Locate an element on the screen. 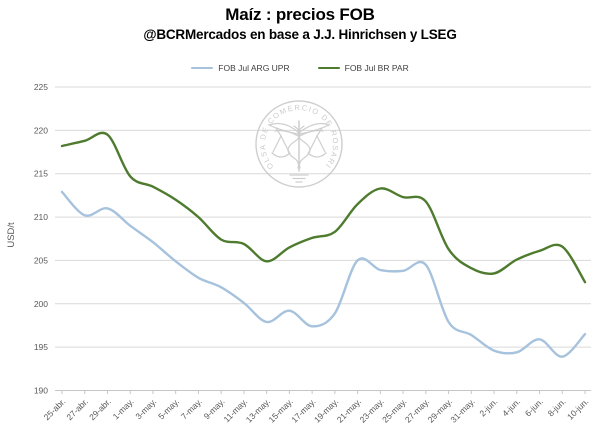 The height and width of the screenshot is (435, 600). x-tick-label: 21-may. is located at coordinates (349, 410).